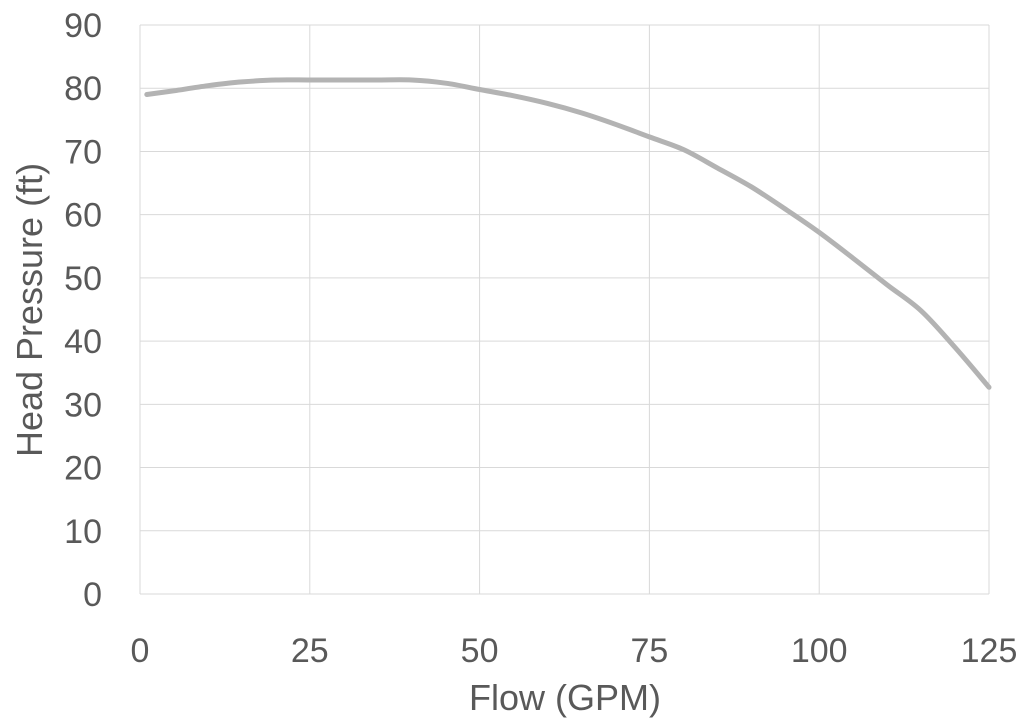  What do you see at coordinates (83, 152) in the screenshot?
I see `y-tick-70: 70` at bounding box center [83, 152].